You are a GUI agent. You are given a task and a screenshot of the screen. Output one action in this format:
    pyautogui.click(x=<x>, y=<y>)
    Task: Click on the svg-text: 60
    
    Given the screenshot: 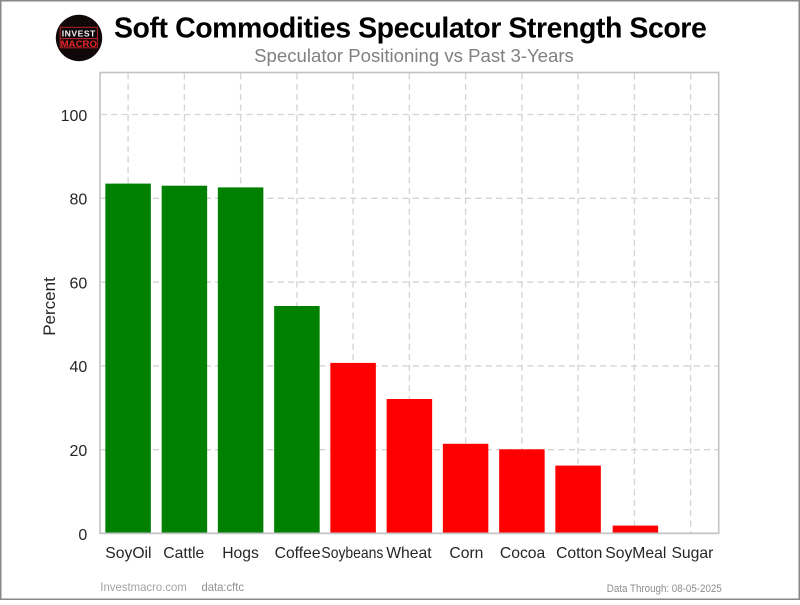 What is the action you would take?
    pyautogui.click(x=79, y=283)
    